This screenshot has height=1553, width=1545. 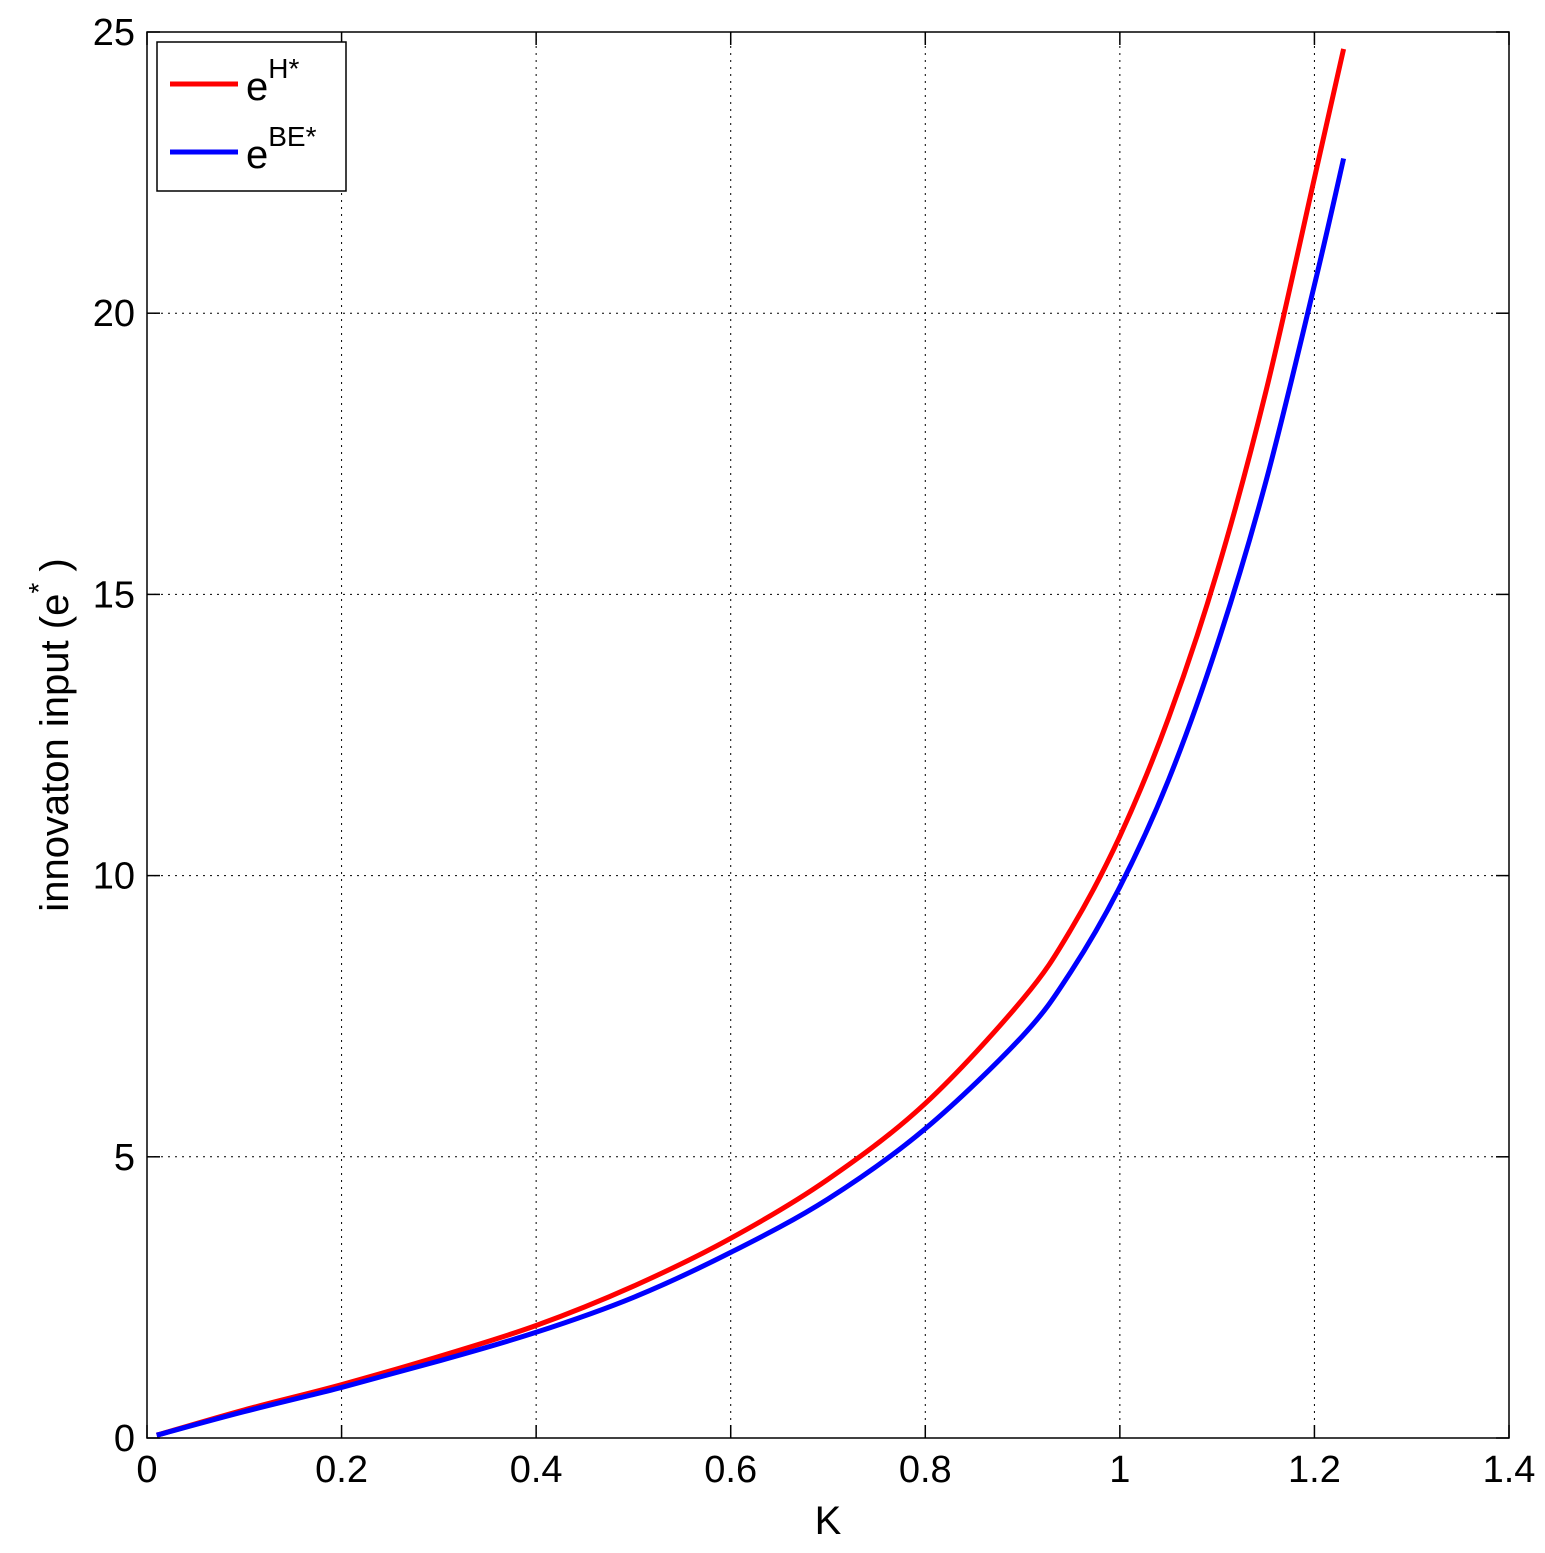 What do you see at coordinates (124, 1439) in the screenshot?
I see `y-tick-label: 0` at bounding box center [124, 1439].